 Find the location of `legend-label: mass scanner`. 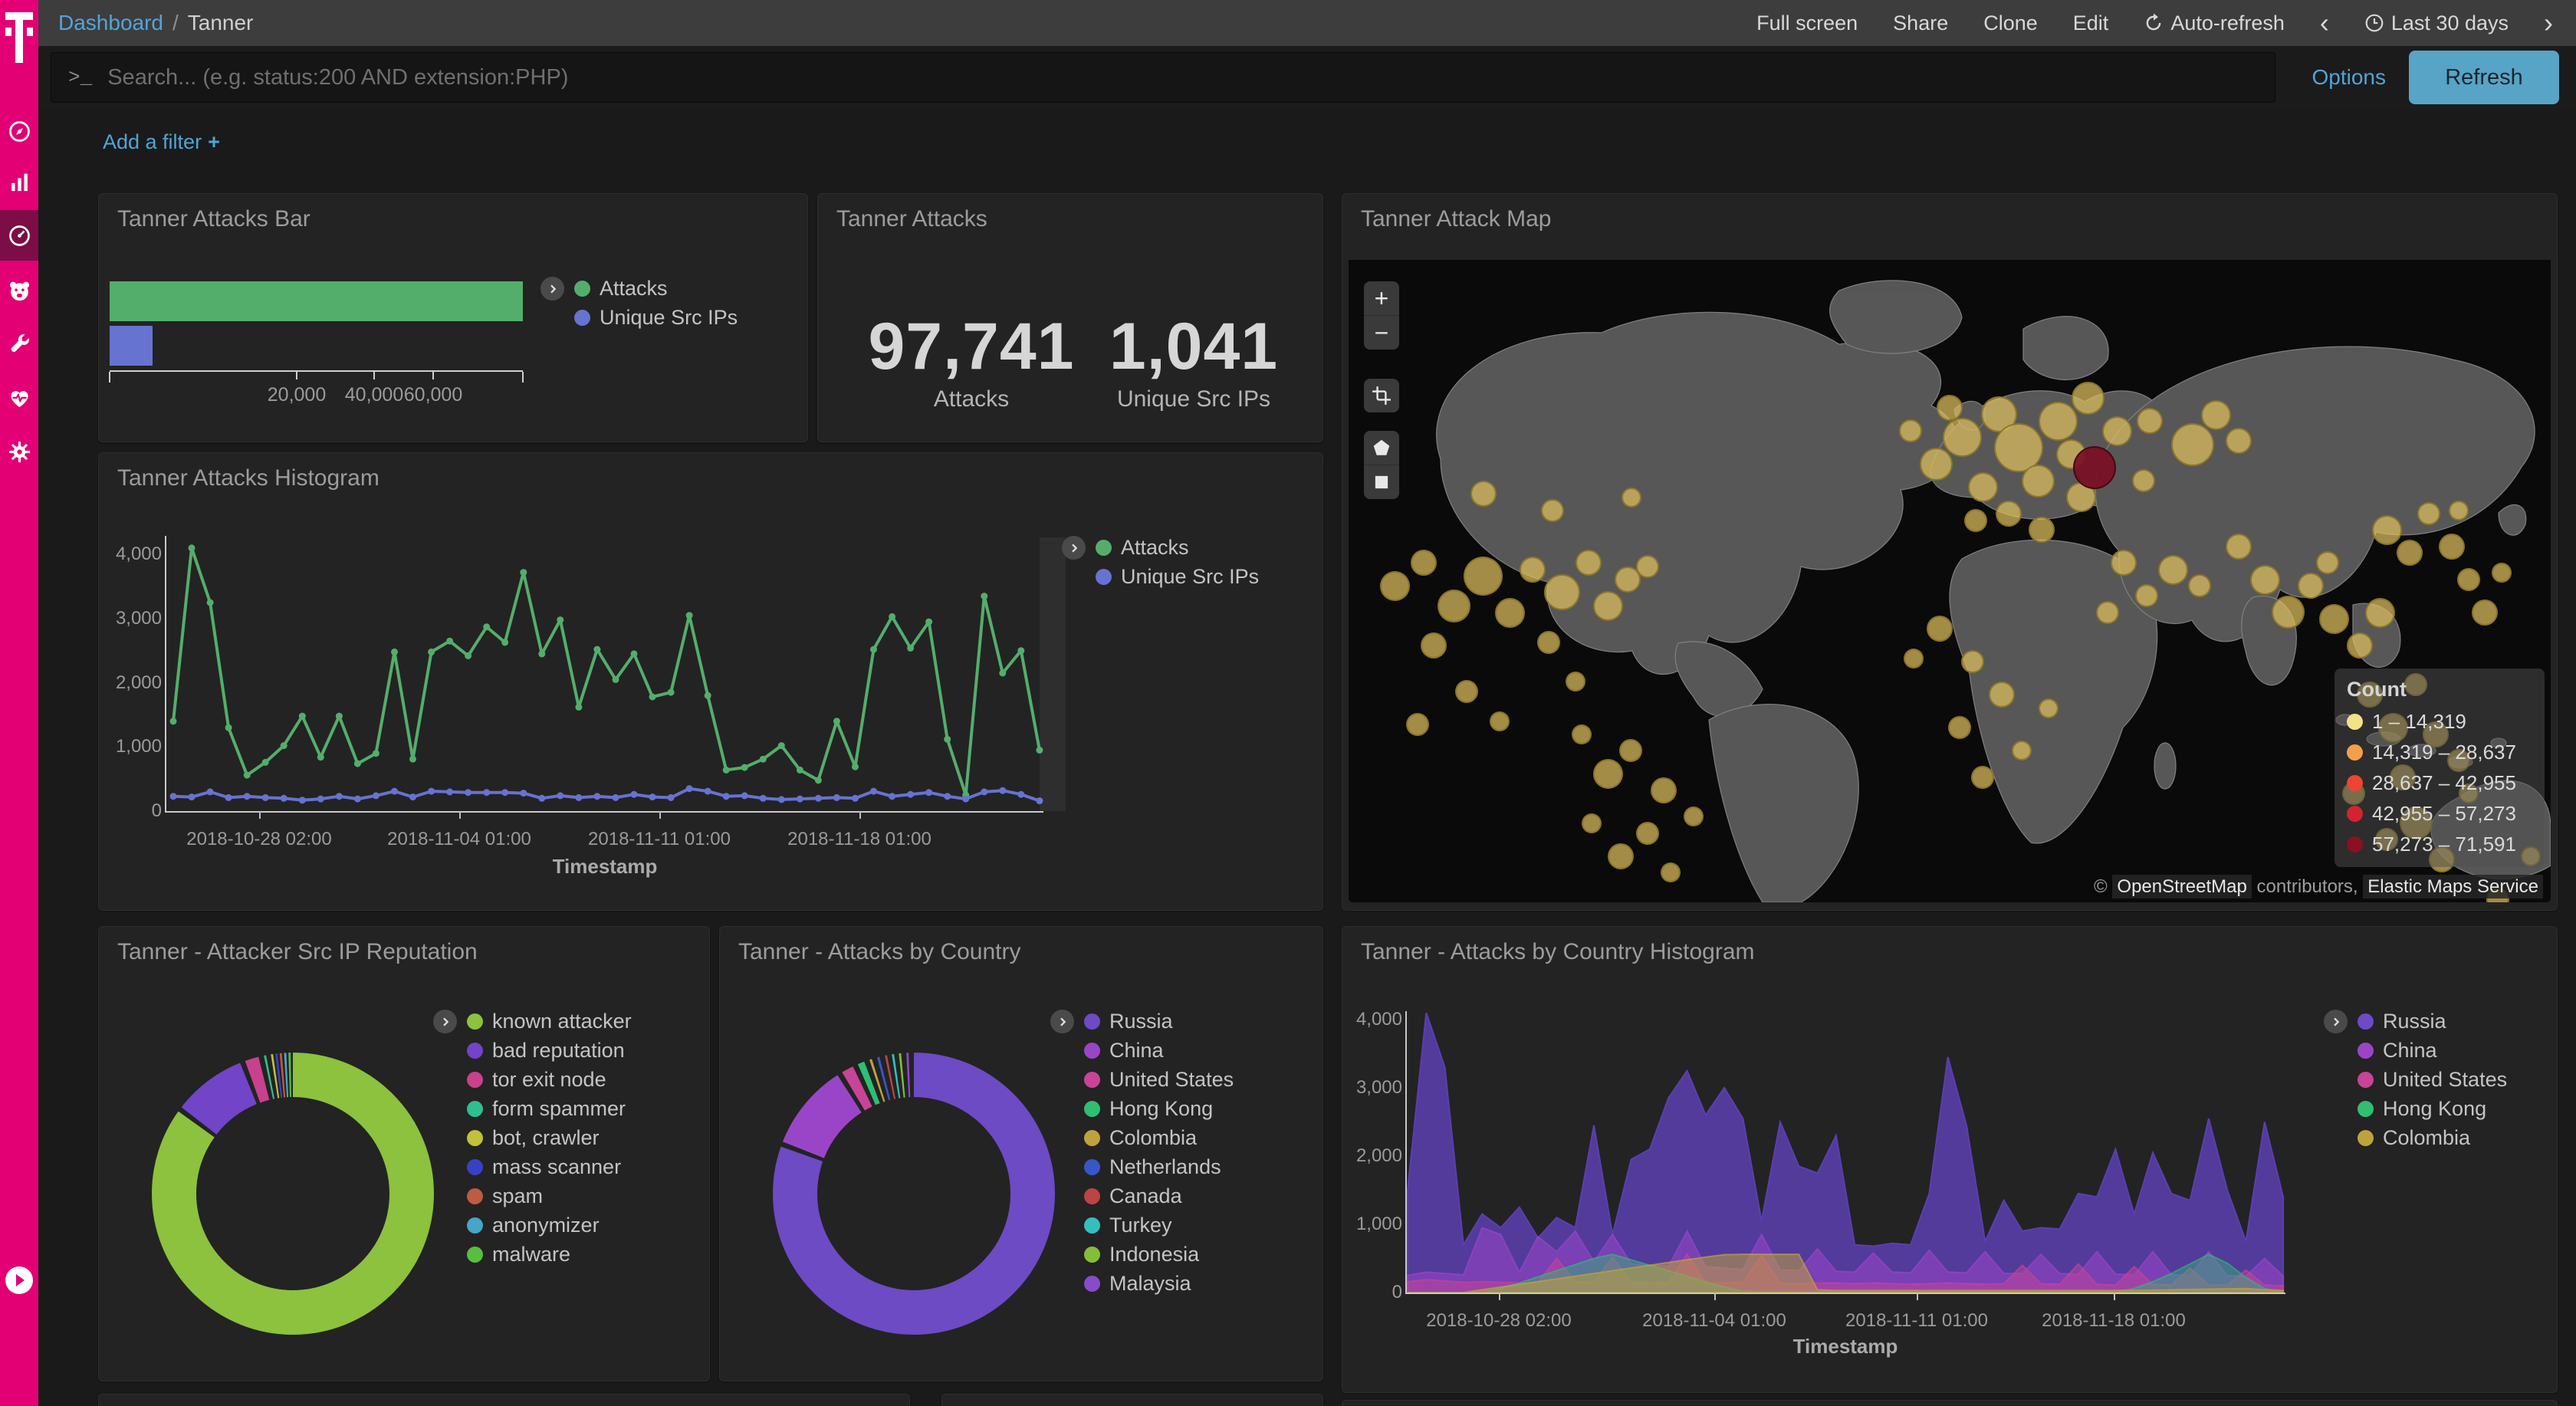

legend-label: mass scanner is located at coordinates (557, 1166).